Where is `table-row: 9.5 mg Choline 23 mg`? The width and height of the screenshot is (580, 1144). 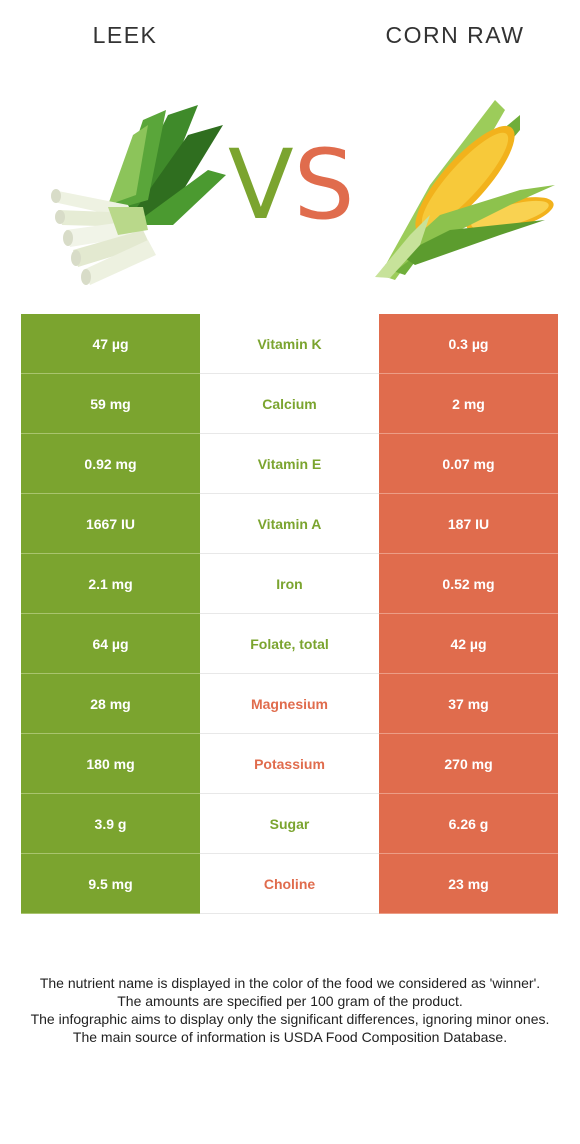
table-row: 9.5 mg Choline 23 mg is located at coordinates (289, 884).